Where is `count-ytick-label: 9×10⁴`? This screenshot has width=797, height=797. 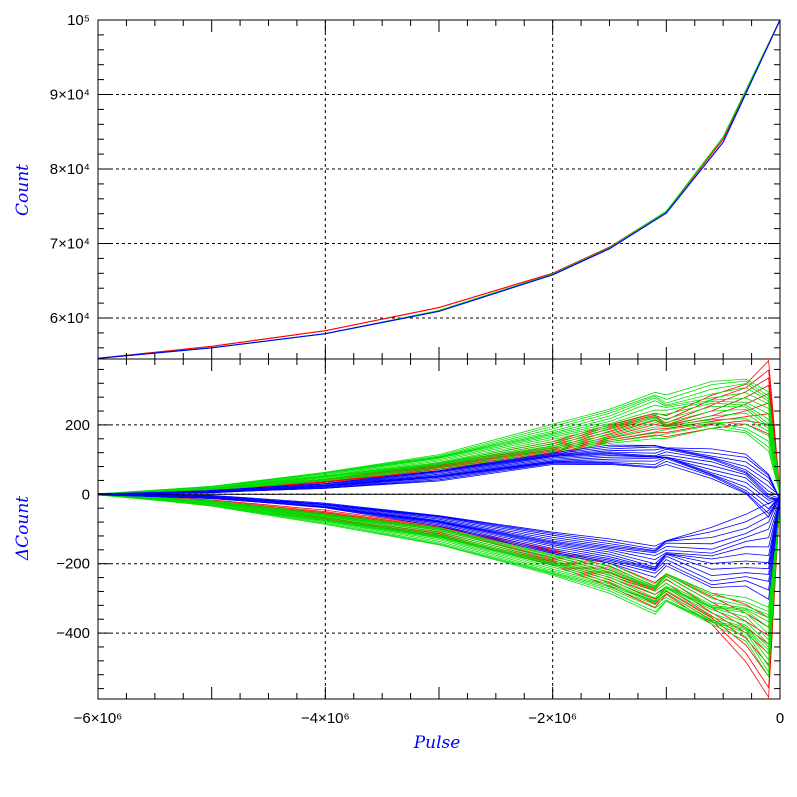 count-ytick-label: 9×10⁴ is located at coordinates (70, 95).